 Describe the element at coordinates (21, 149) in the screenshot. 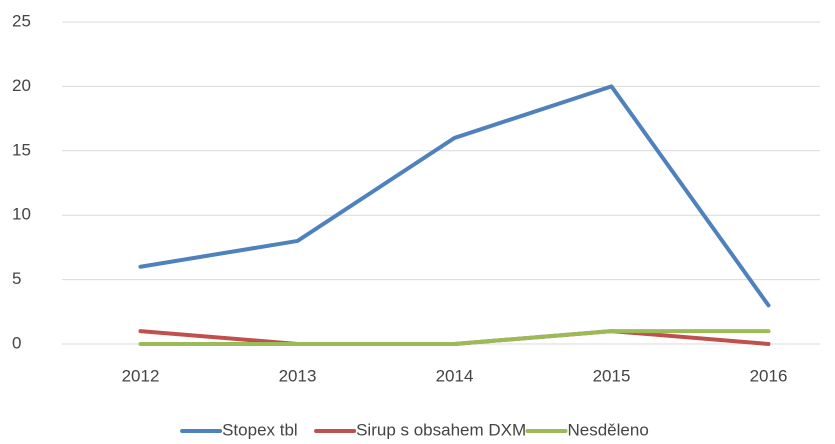

I see `y-tick-label: 15` at that location.